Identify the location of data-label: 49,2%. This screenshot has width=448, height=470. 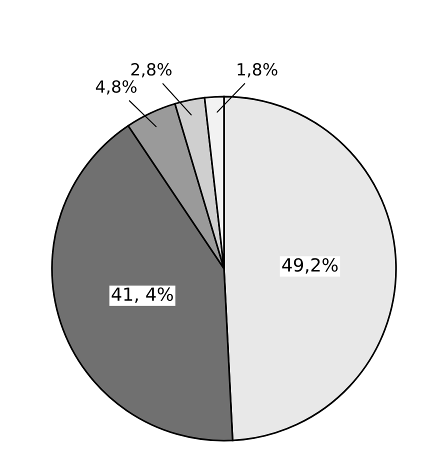
(310, 266).